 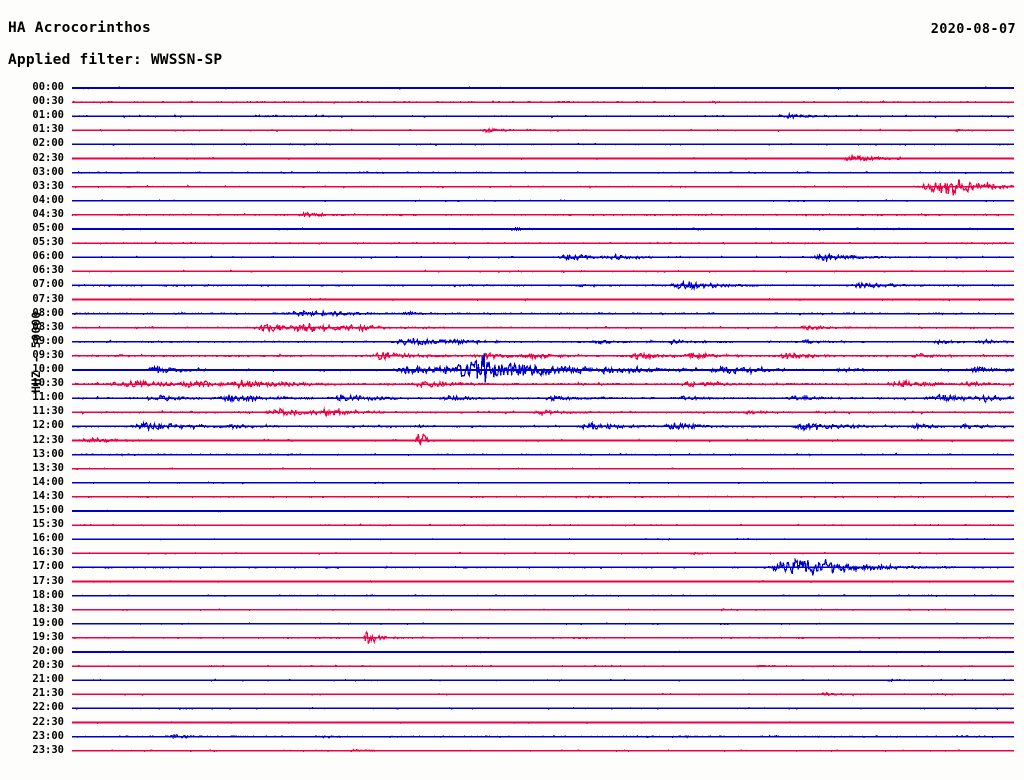 I want to click on time-tick-label: 17:00, so click(x=48, y=566).